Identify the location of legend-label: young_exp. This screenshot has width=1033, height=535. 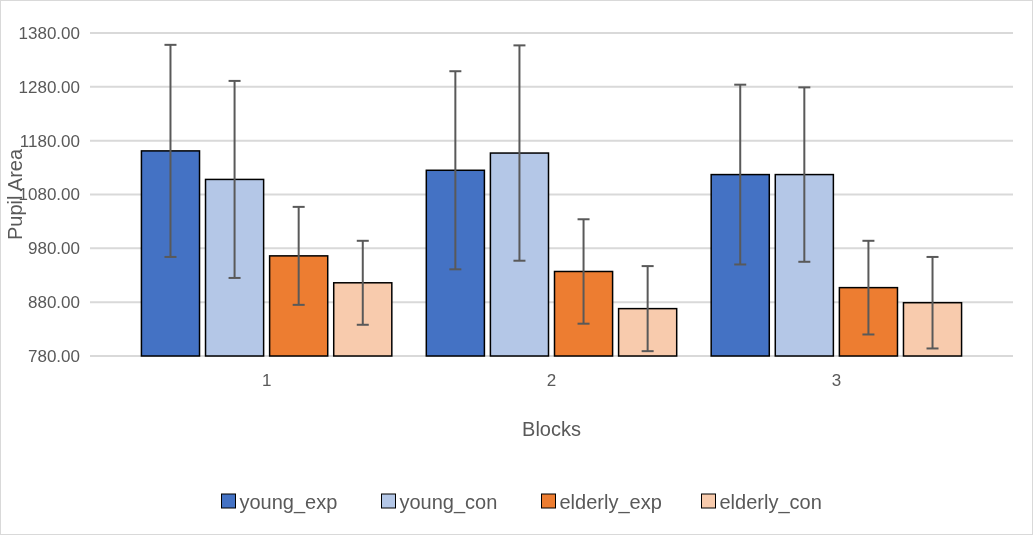
(288, 502).